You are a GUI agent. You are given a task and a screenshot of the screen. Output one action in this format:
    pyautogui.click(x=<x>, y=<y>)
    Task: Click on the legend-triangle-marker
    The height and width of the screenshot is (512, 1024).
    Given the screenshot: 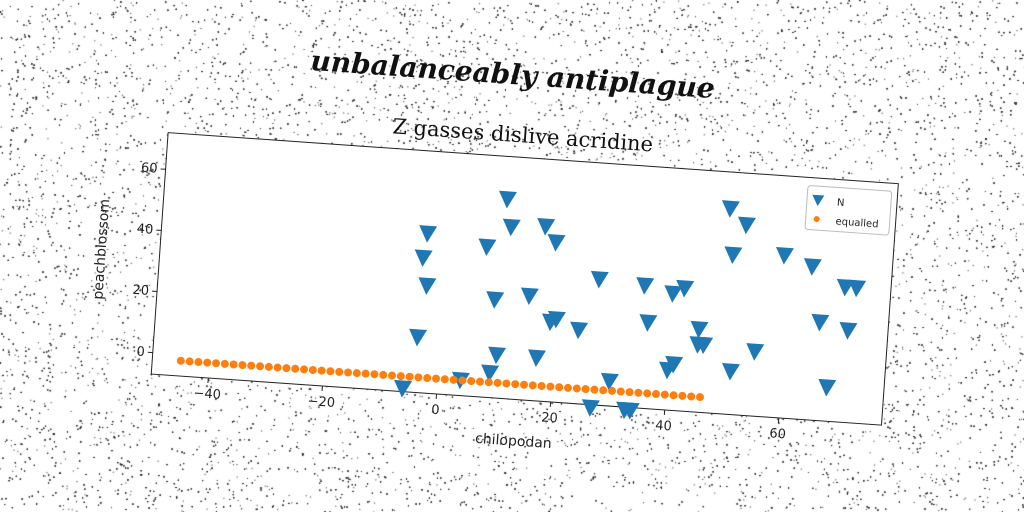 What is the action you would take?
    pyautogui.click(x=818, y=200)
    